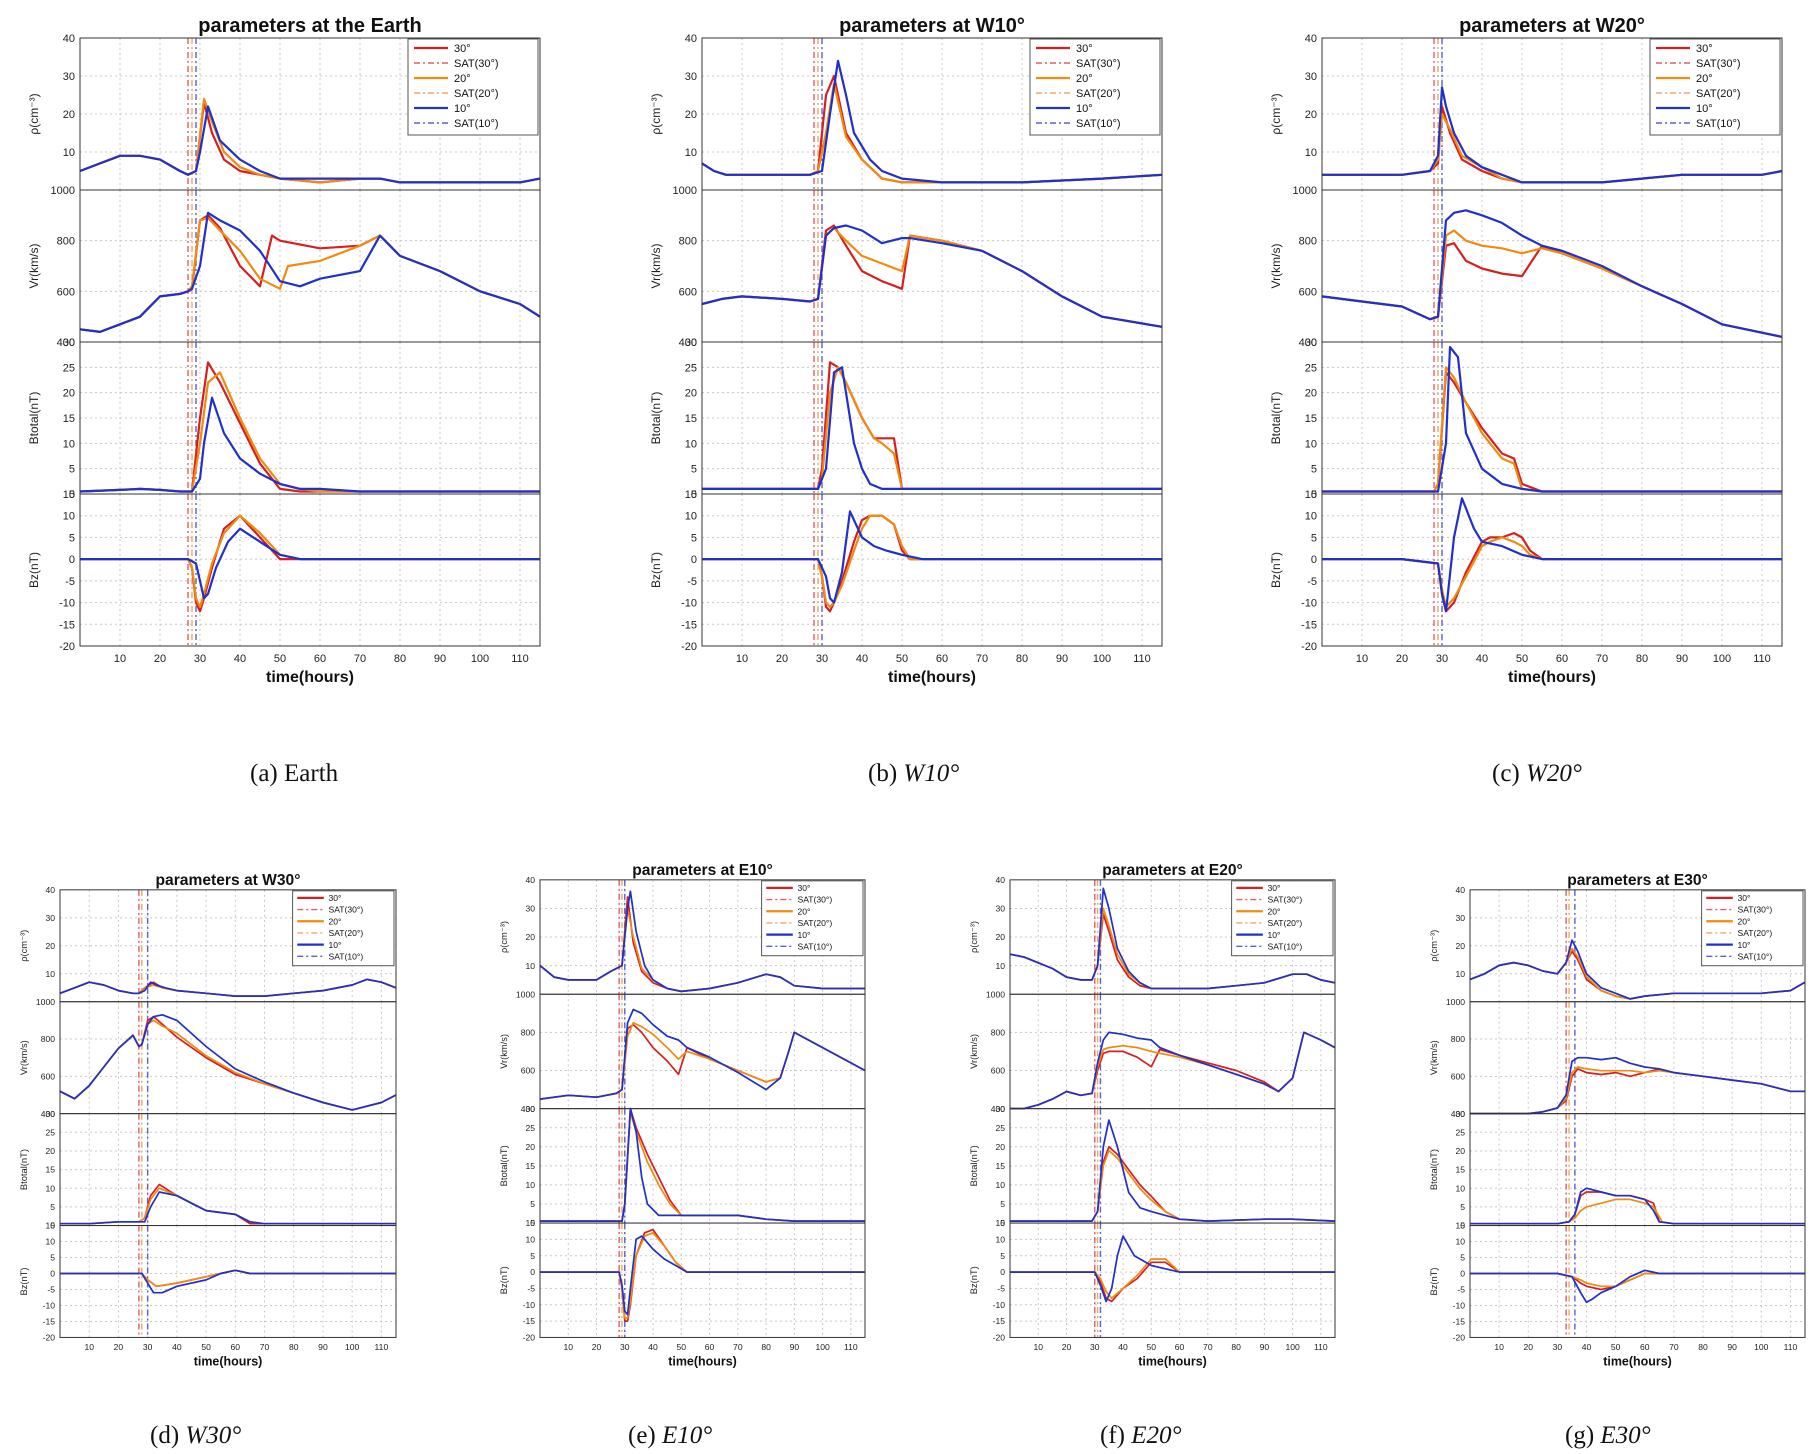 This screenshot has width=1812, height=1454. What do you see at coordinates (343, 928) in the screenshot?
I see `legend: 30° SAT(30°)20° SAT(20°) 10°SAT(10°)` at bounding box center [343, 928].